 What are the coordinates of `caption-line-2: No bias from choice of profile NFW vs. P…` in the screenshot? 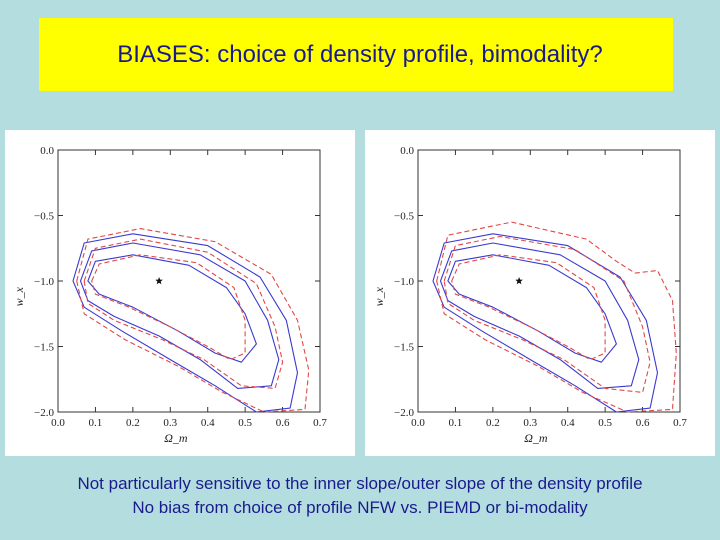 It's located at (360, 507).